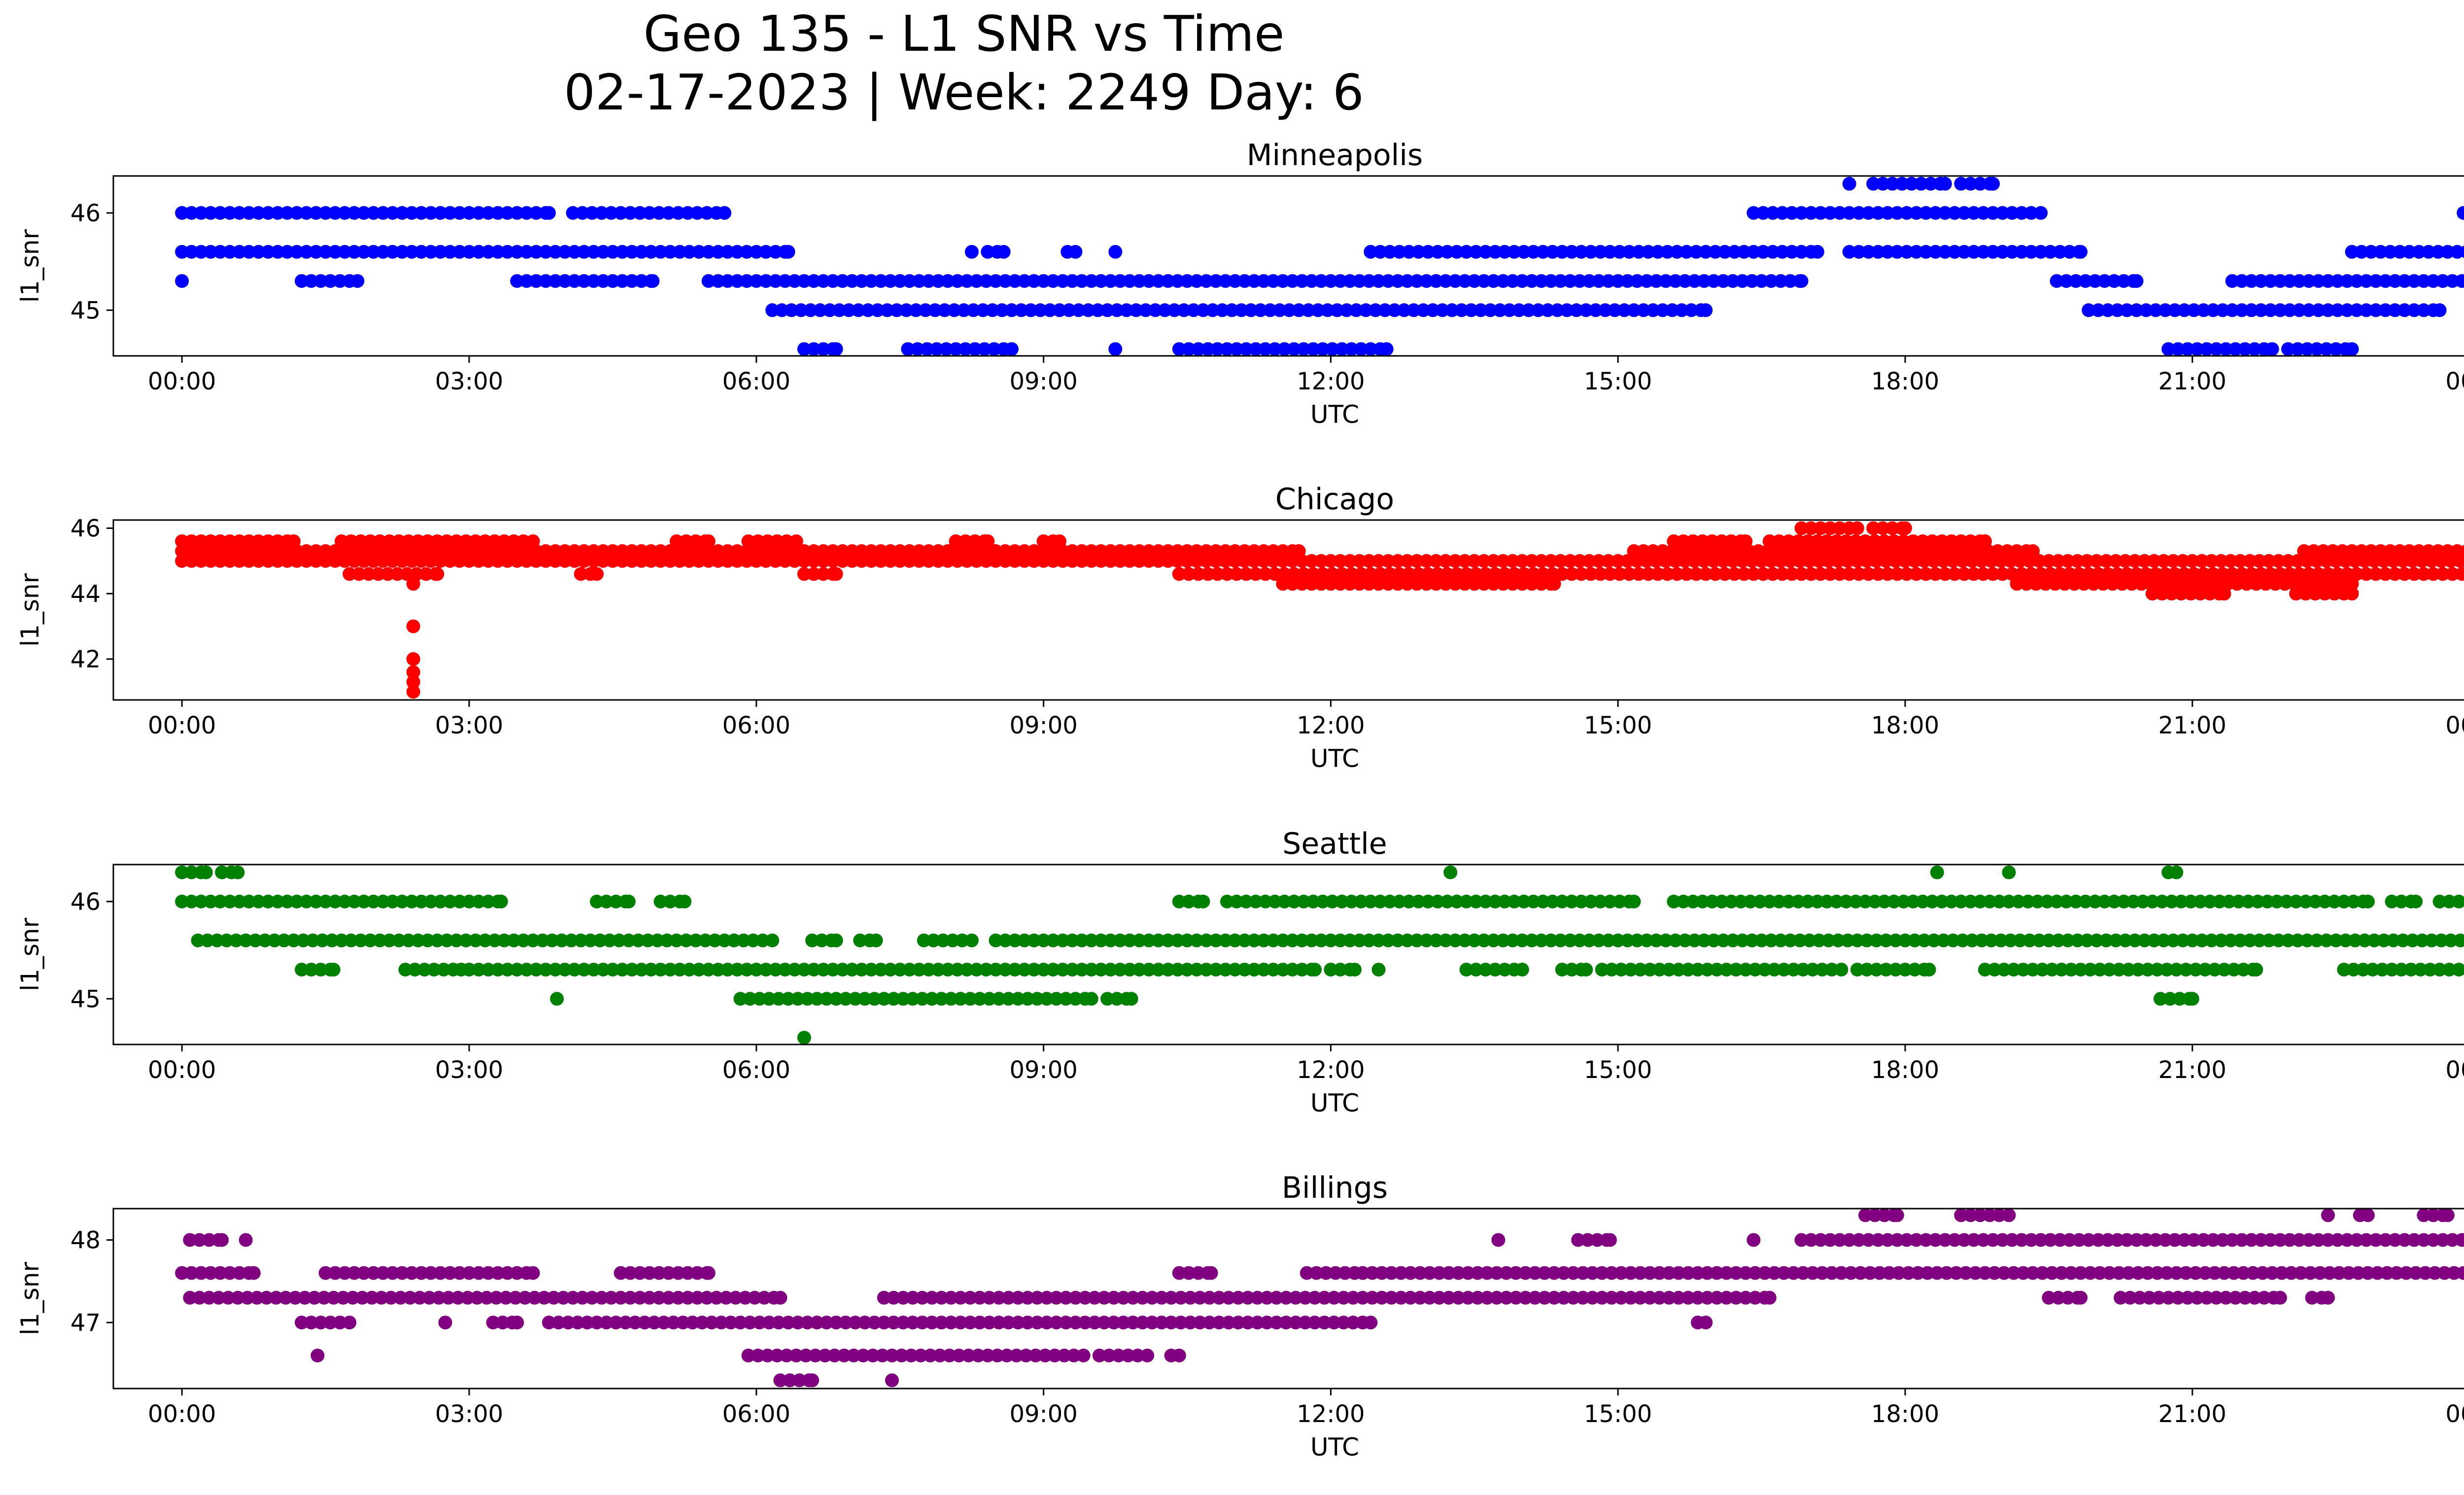 This screenshot has width=2464, height=1495. What do you see at coordinates (1319, 610) in the screenshot?
I see `scatter-points` at bounding box center [1319, 610].